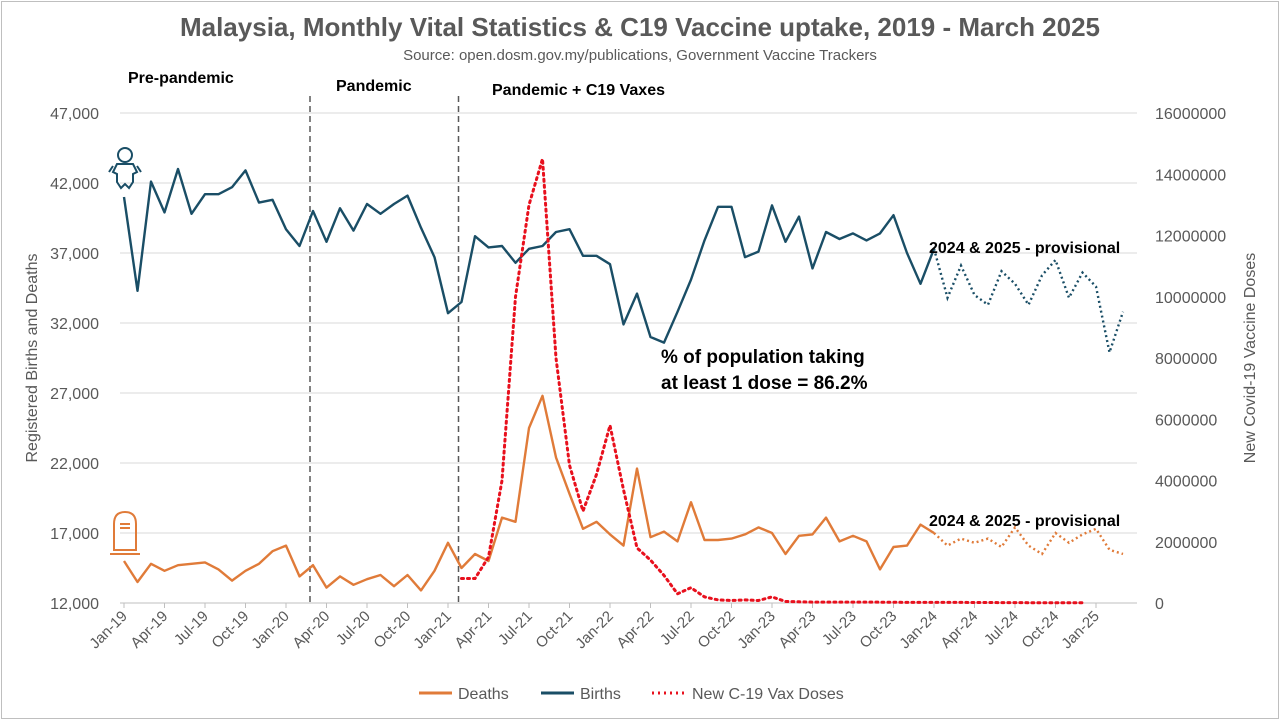  What do you see at coordinates (764, 383) in the screenshot?
I see `annotation-dose-line2: at least 1 dose = 86.2%` at bounding box center [764, 383].